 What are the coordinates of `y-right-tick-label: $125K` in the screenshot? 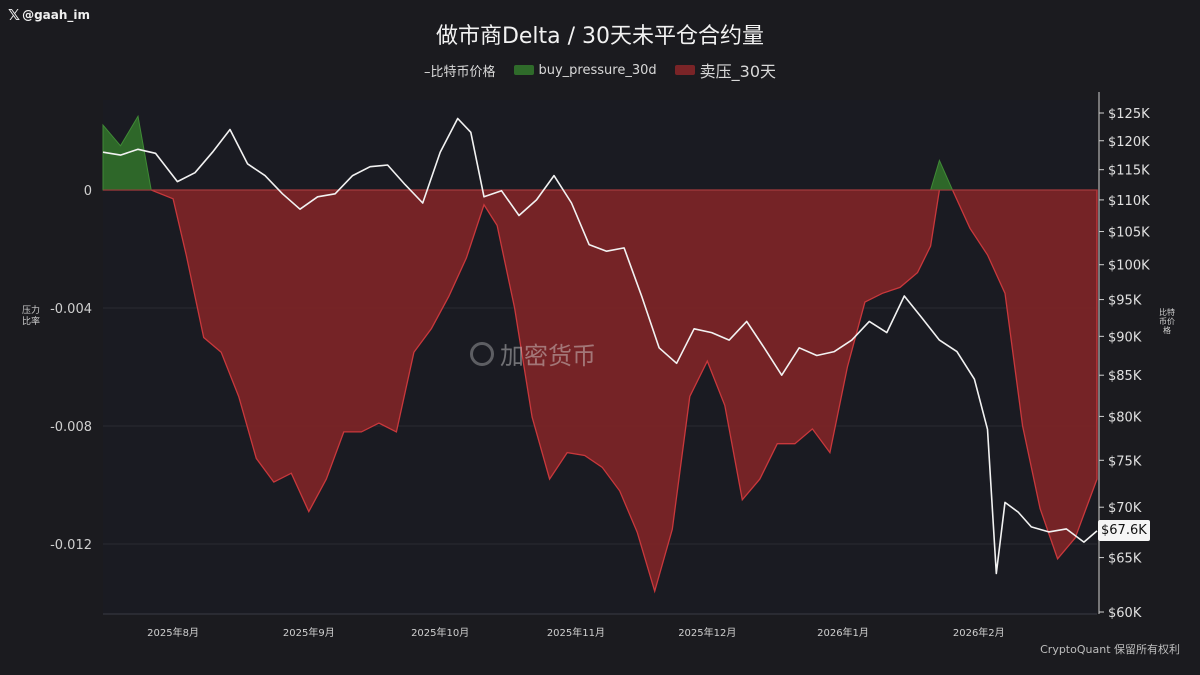 It's located at (1129, 114).